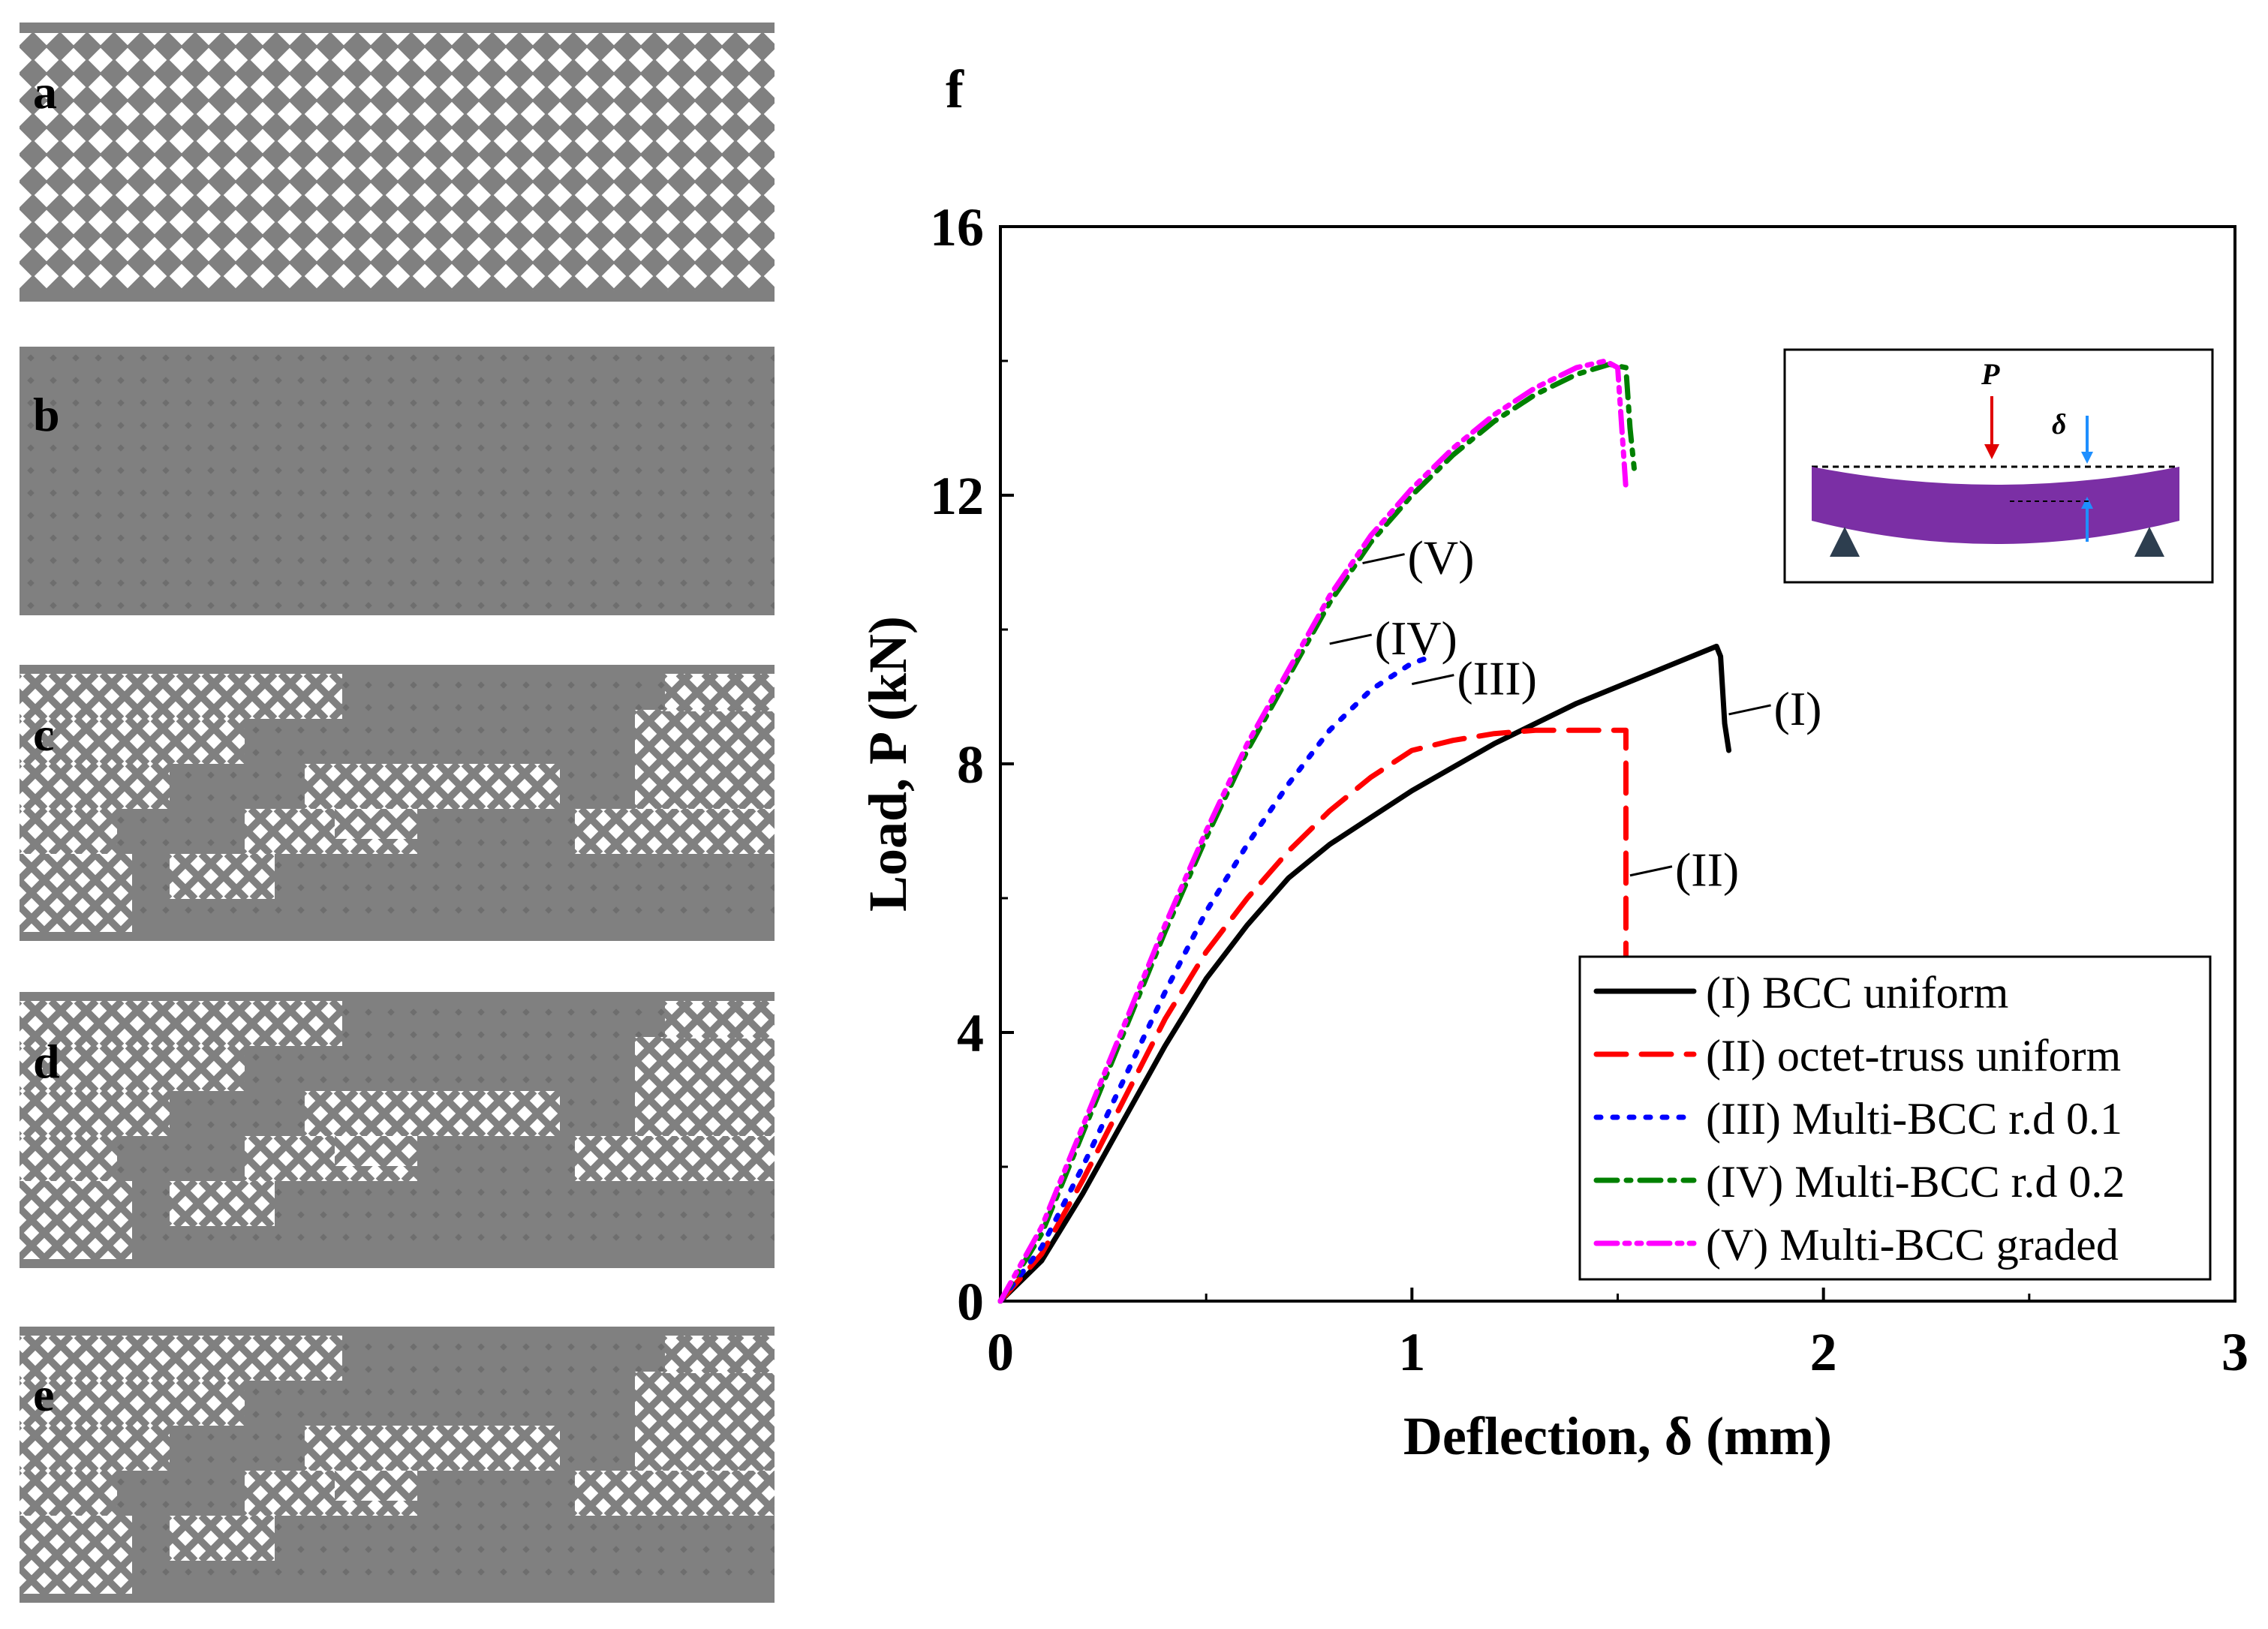 Image resolution: width=2268 pixels, height=1629 pixels. What do you see at coordinates (44, 735) in the screenshot?
I see `panel-label-c: c` at bounding box center [44, 735].